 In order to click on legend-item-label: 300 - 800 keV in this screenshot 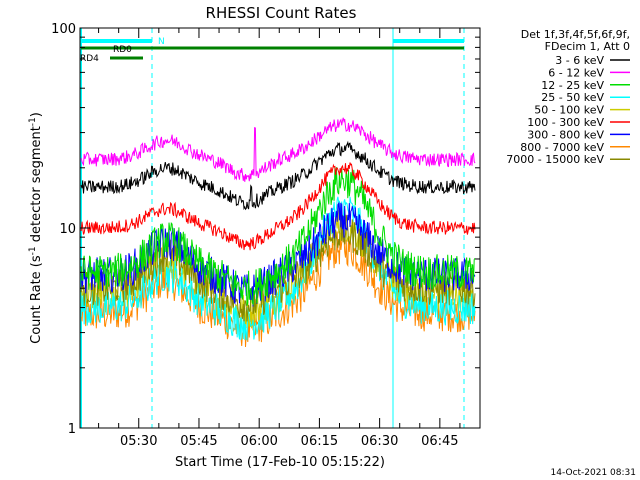, I will do `click(565, 134)`.